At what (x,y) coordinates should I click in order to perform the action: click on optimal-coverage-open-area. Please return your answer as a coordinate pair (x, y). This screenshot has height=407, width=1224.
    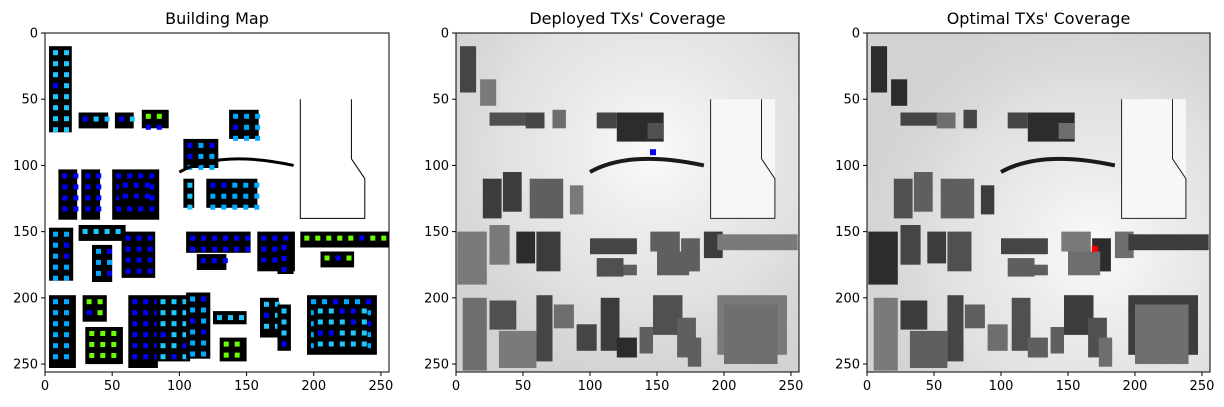
    Looking at the image, I should click on (1153, 159).